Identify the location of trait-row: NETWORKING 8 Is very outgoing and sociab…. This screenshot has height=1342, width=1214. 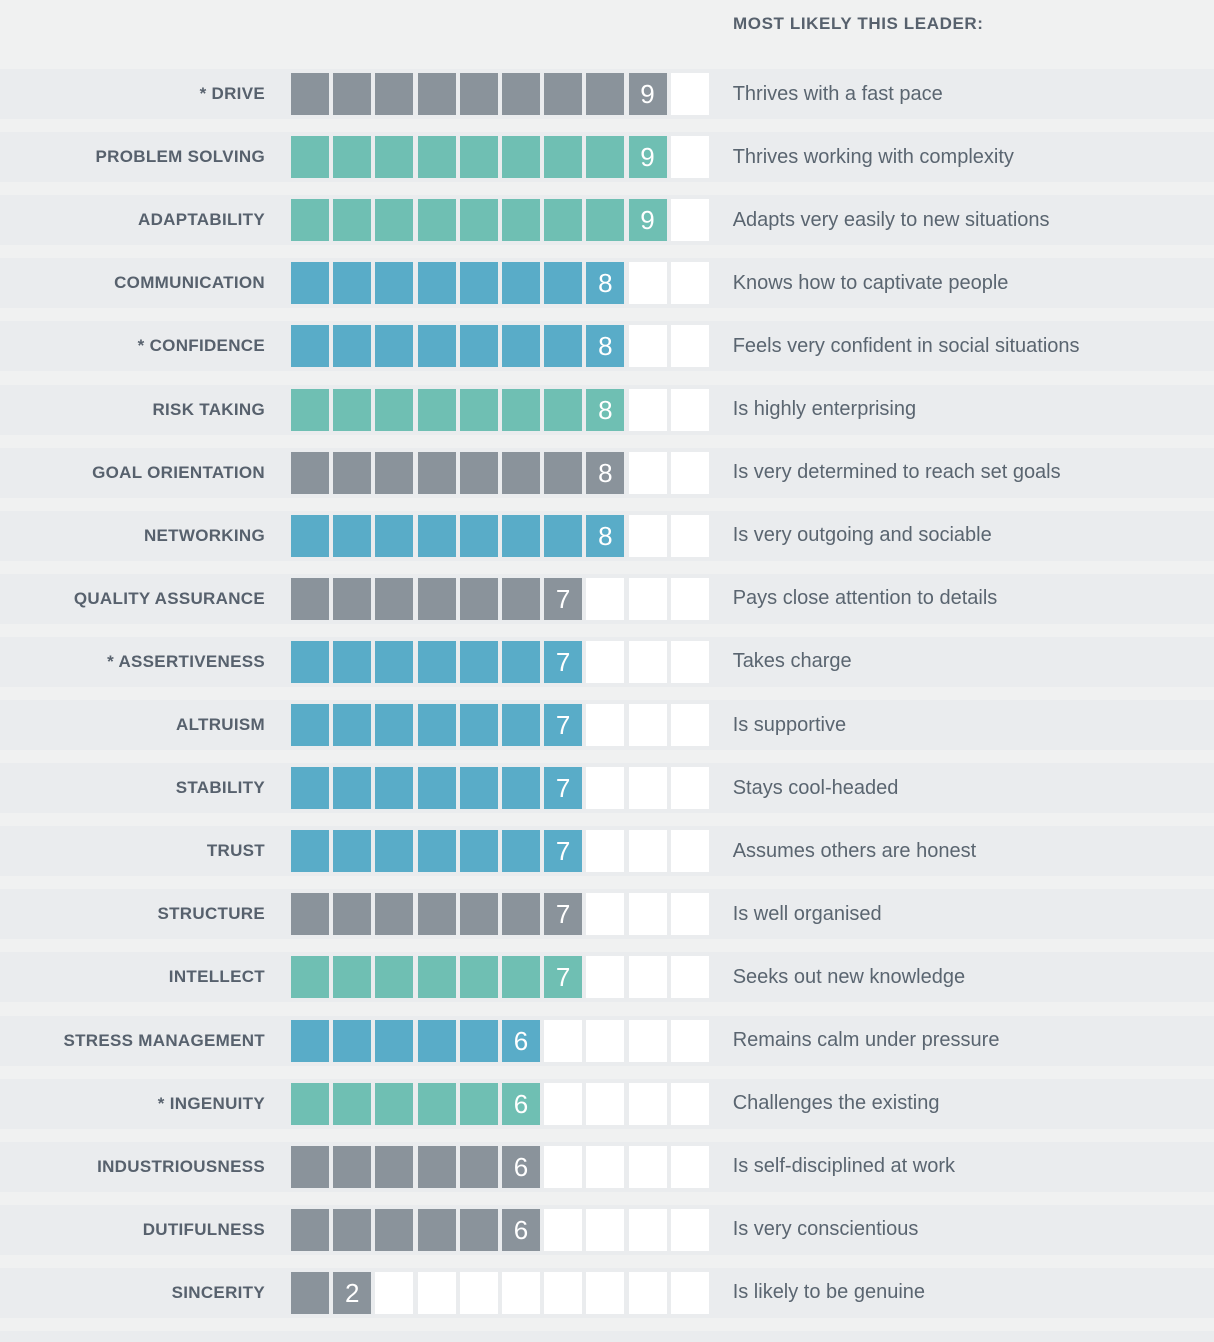
(607, 529).